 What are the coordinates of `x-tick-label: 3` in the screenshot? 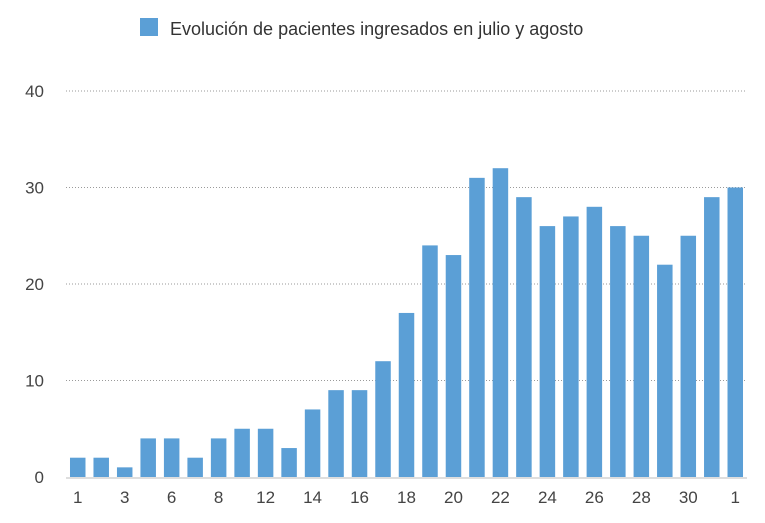 It's located at (124, 497).